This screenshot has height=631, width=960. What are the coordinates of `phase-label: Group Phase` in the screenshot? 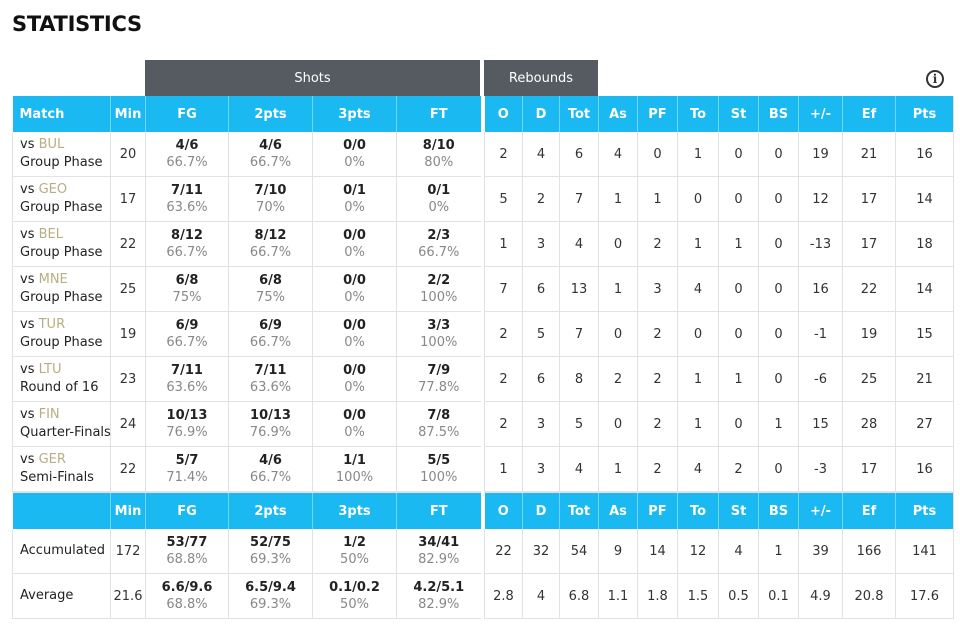 It's located at (61, 342).